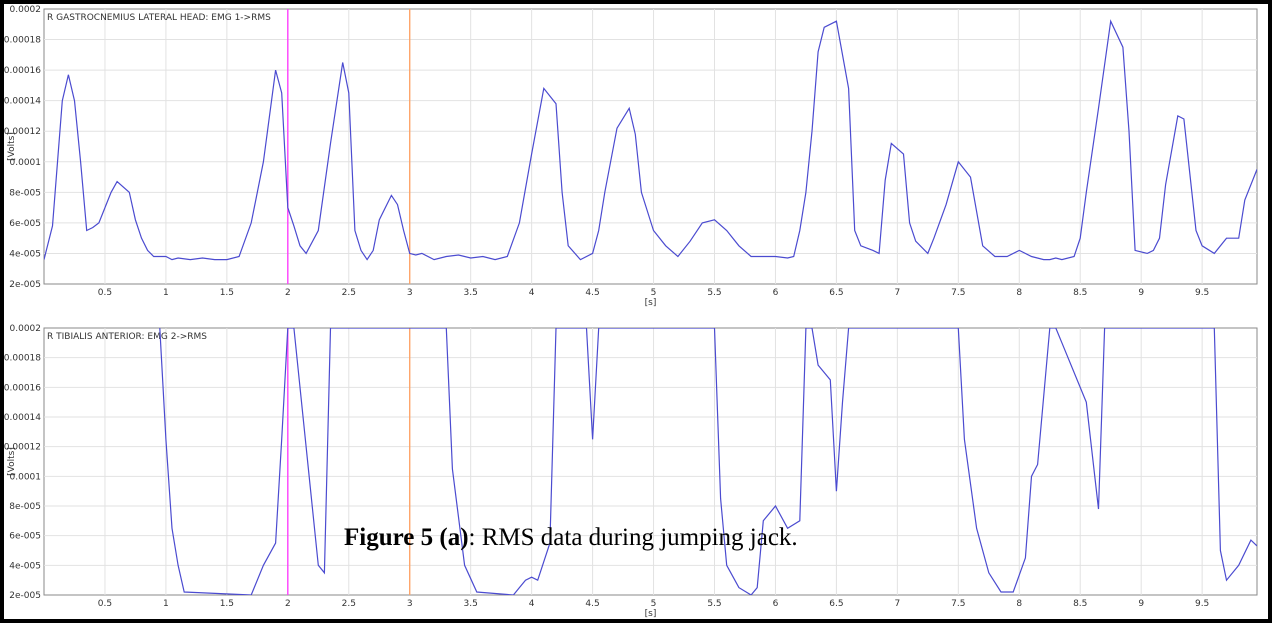 The width and height of the screenshot is (1272, 623). What do you see at coordinates (127, 337) in the screenshot?
I see `plot-title: R TIBIALIS ANTERIOR: EMG 2->RMS` at bounding box center [127, 337].